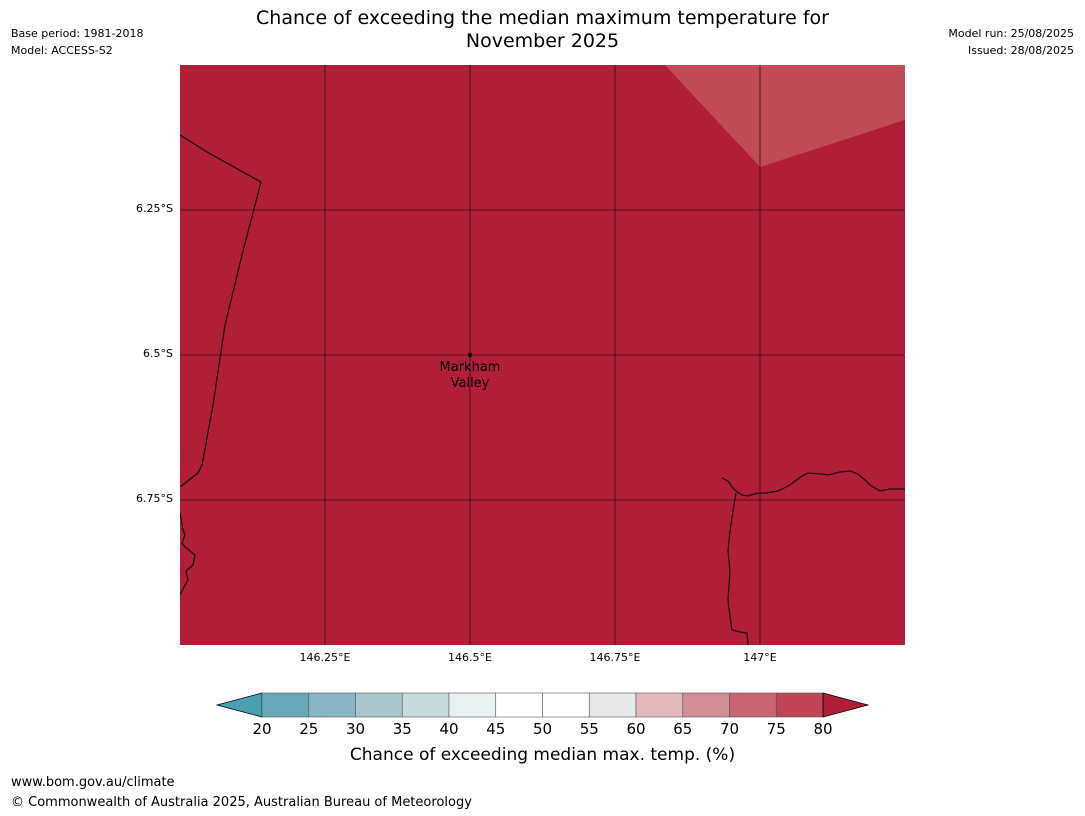 Image resolution: width=1085 pixels, height=816 pixels. Describe the element at coordinates (785, 116) in the screenshot. I see `light-probability-patch` at that location.